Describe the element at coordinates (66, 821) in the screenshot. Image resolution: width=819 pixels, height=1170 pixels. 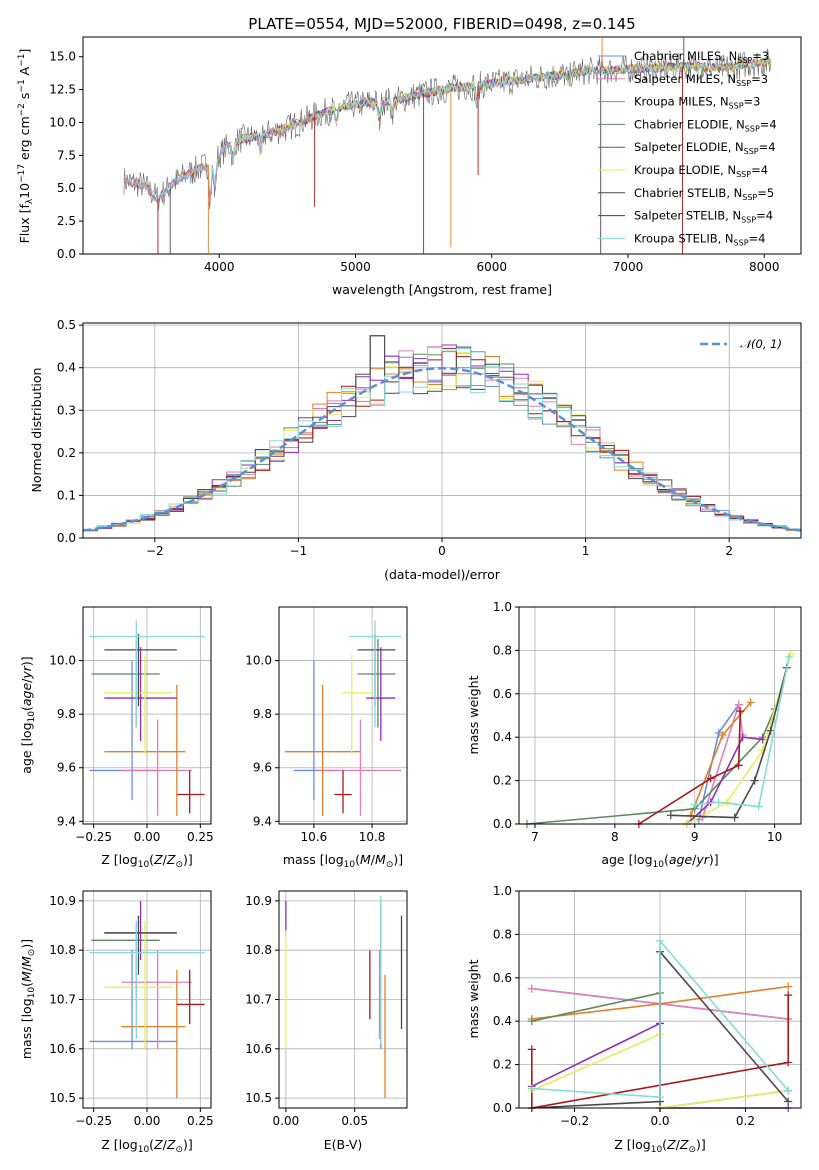
I see `p3-ytick-label: 9.4` at that location.